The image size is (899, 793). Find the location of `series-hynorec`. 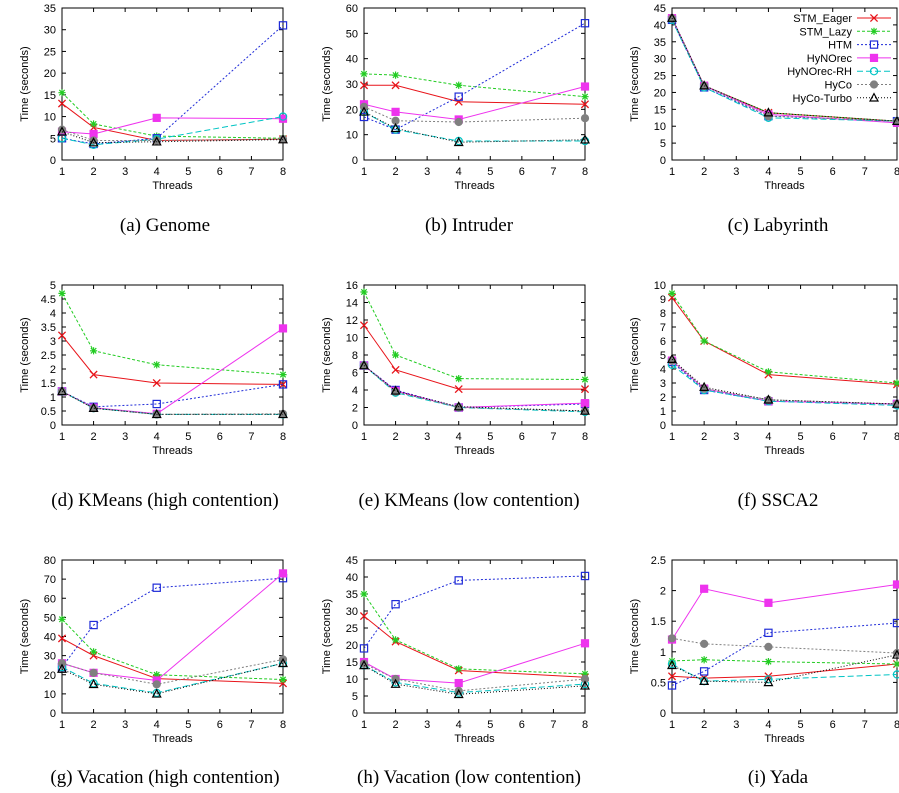

series-hynorec is located at coordinates (783, 612).